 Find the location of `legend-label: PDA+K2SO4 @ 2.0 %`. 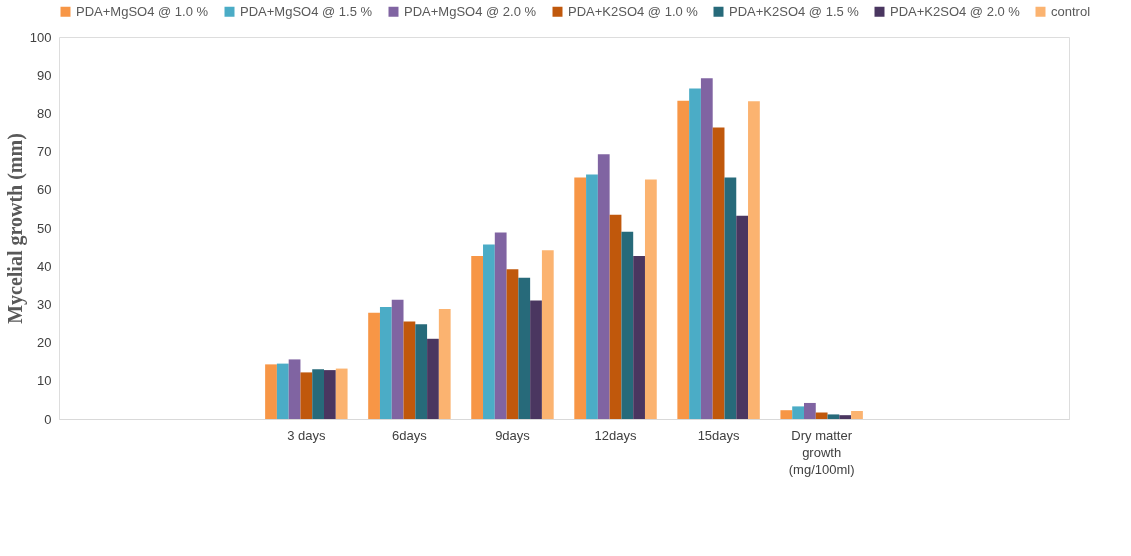

legend-label: PDA+K2SO4 @ 2.0 % is located at coordinates (955, 11).